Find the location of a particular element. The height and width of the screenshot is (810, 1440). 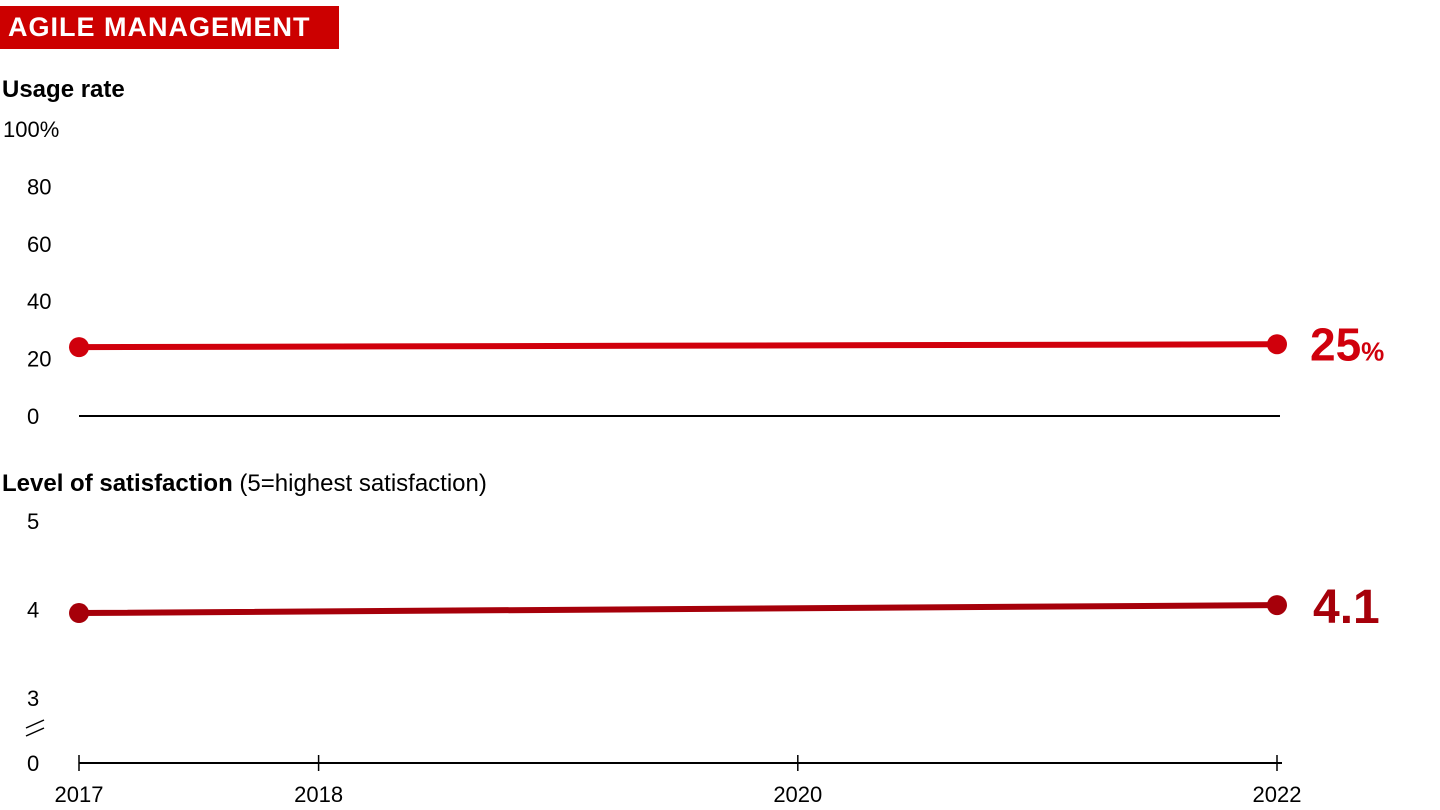

satisfaction-ytick-label: 4 is located at coordinates (33, 610).